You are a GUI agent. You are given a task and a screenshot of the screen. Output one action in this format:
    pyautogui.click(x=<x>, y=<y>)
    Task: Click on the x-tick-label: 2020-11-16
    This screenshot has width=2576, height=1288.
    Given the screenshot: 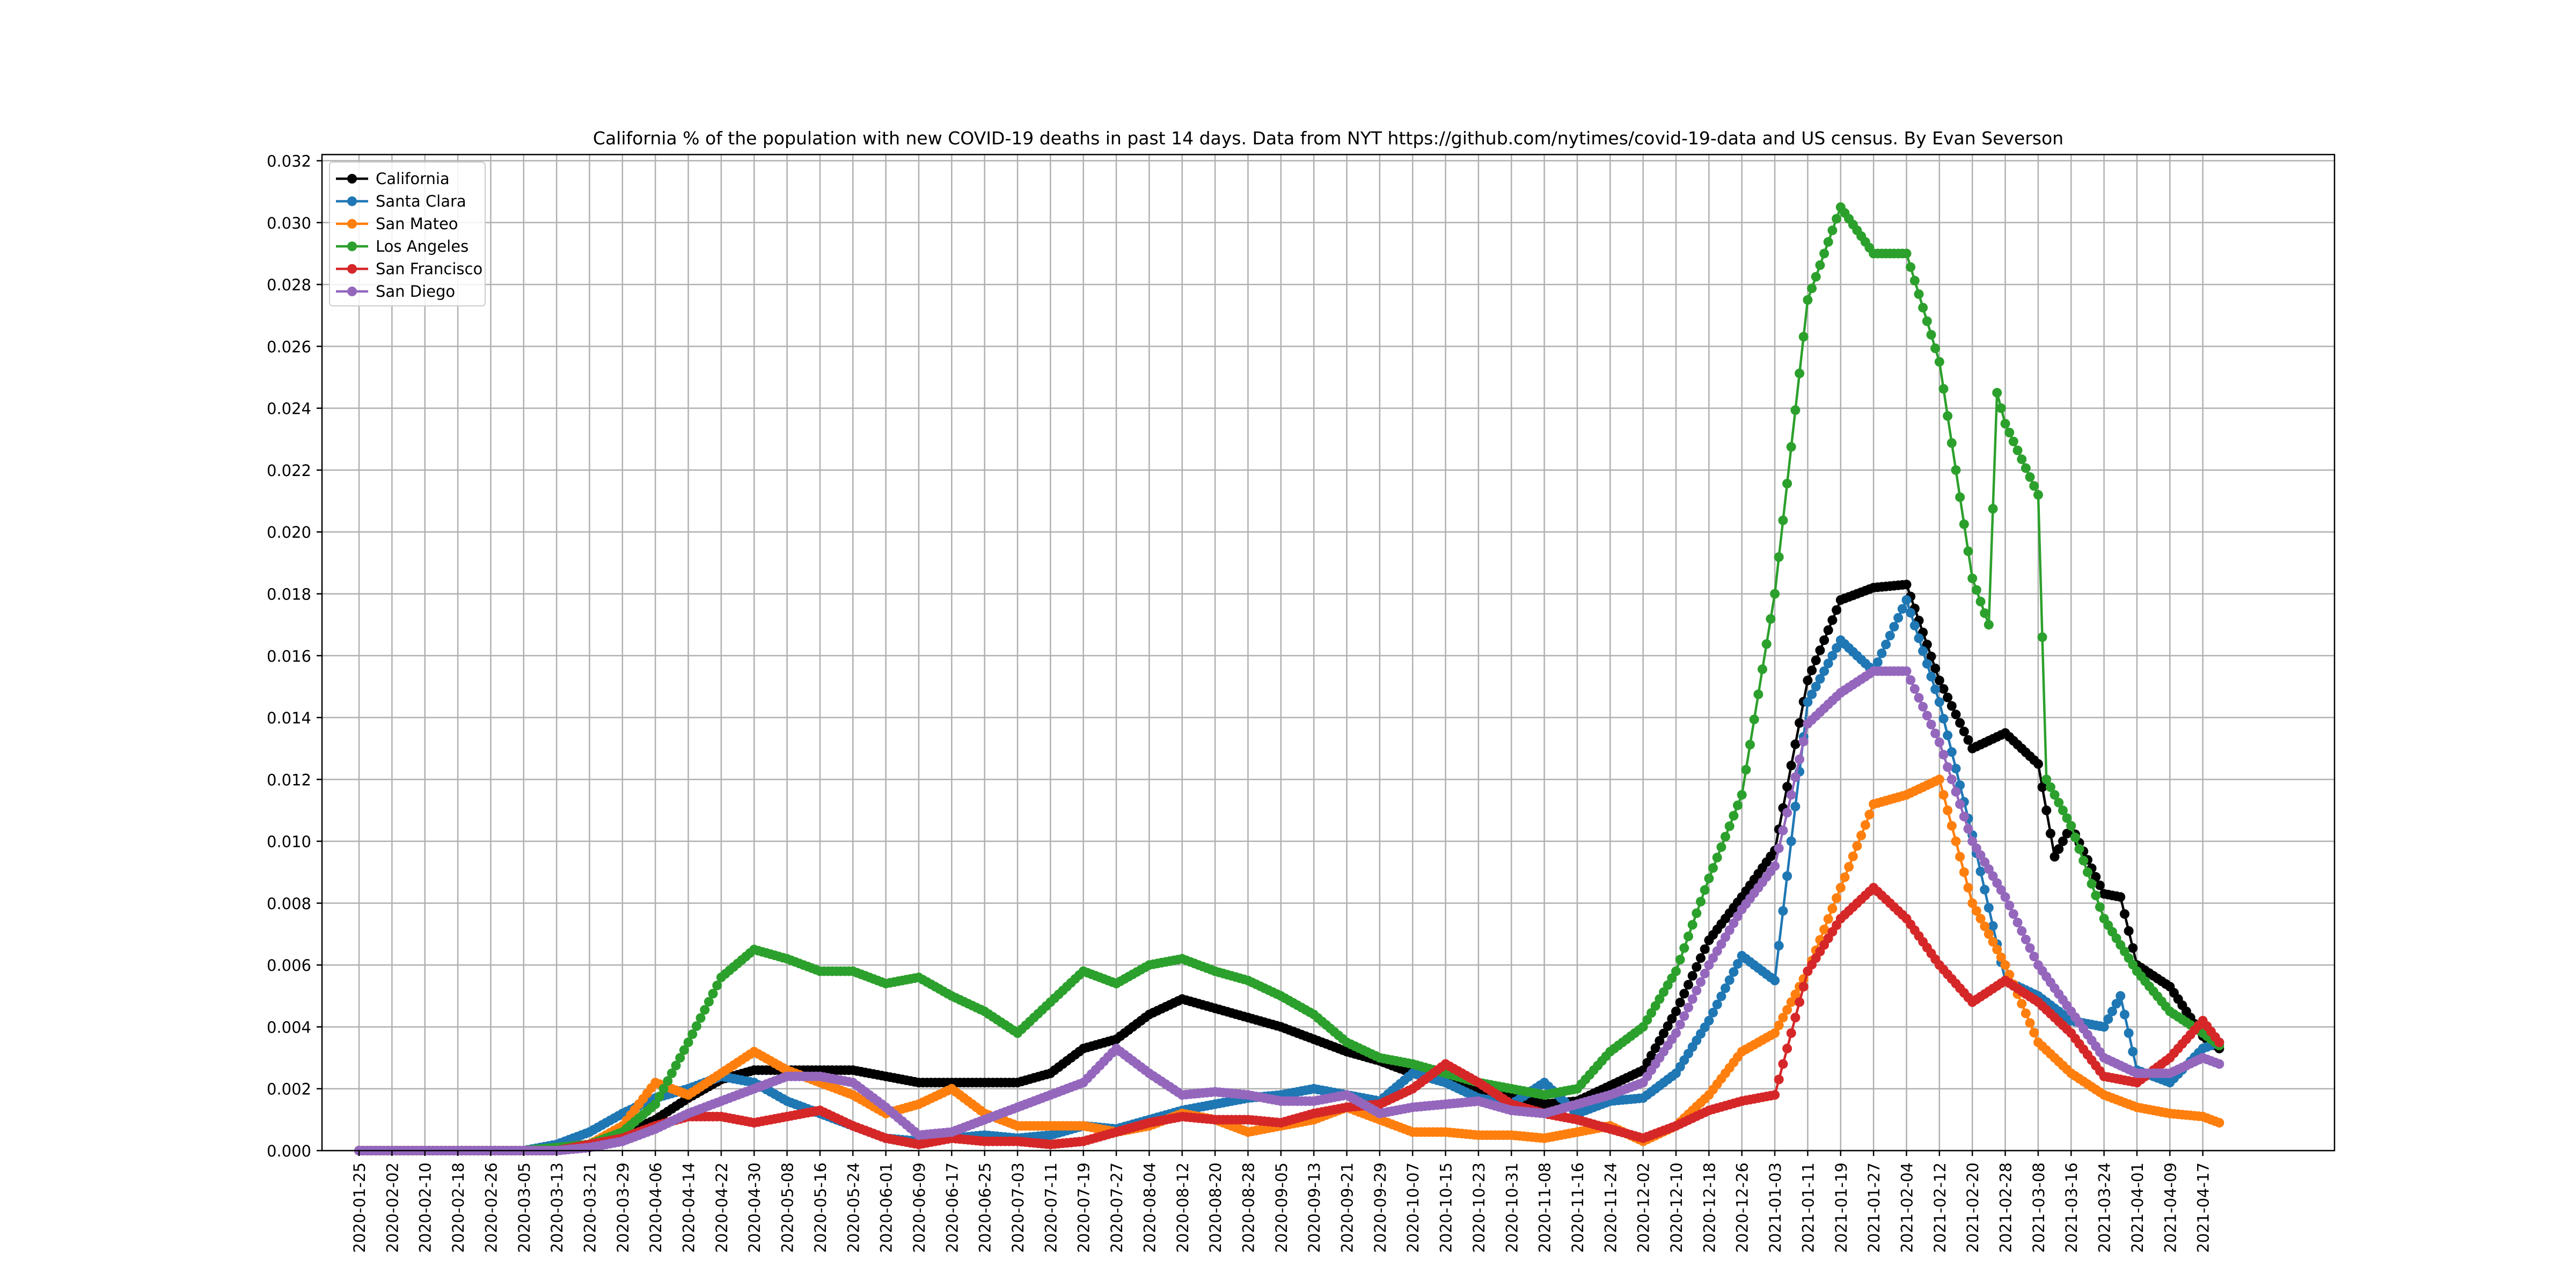 What is the action you would take?
    pyautogui.click(x=1578, y=1207)
    